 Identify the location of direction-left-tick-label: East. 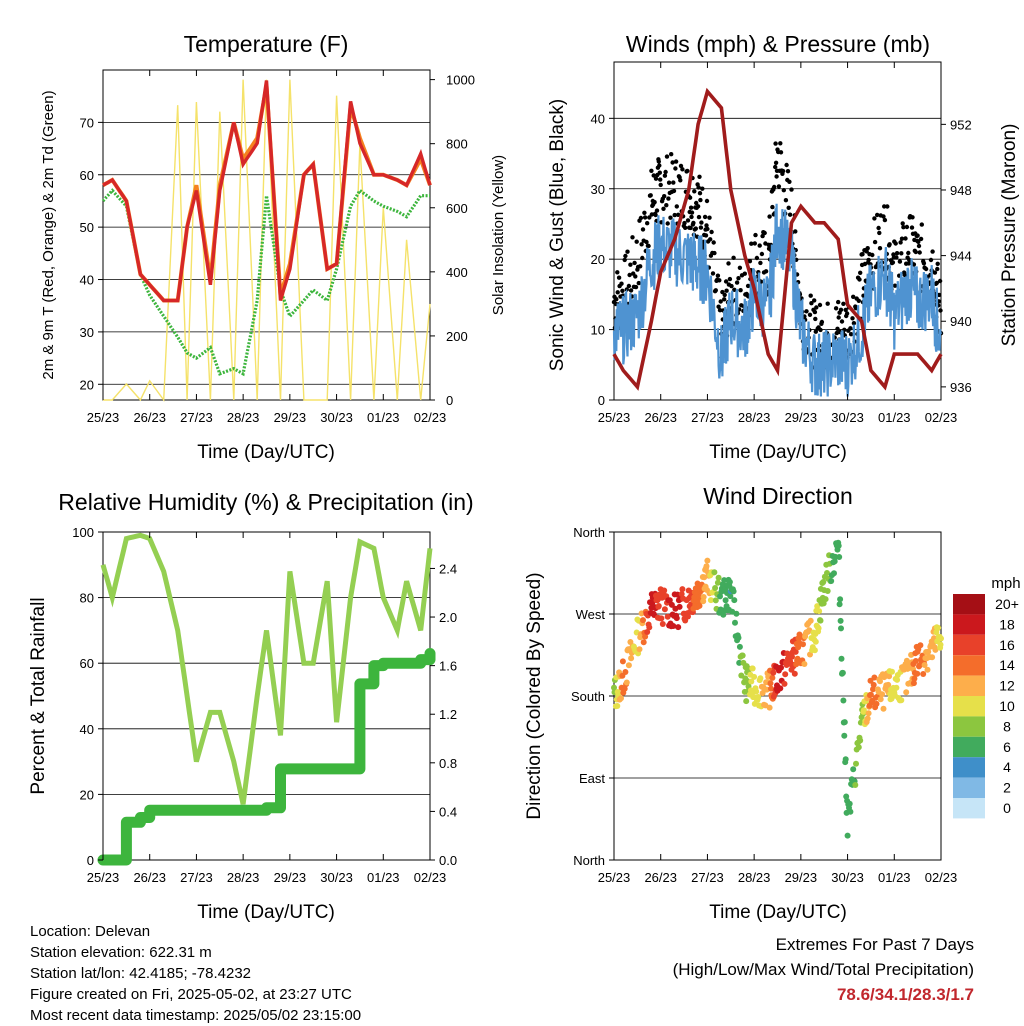
(592, 778).